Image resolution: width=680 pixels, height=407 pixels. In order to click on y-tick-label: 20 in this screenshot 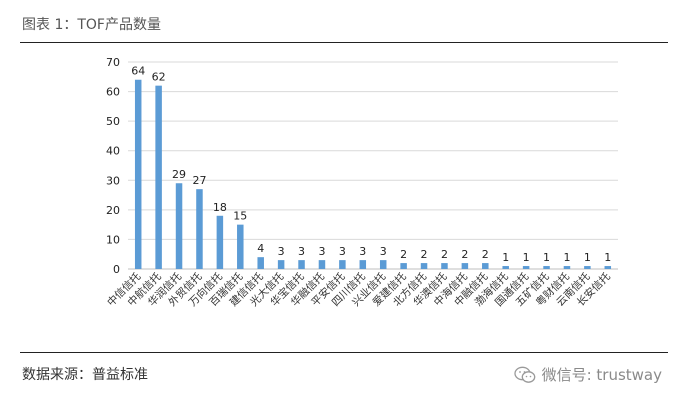, I will do `click(113, 210)`.